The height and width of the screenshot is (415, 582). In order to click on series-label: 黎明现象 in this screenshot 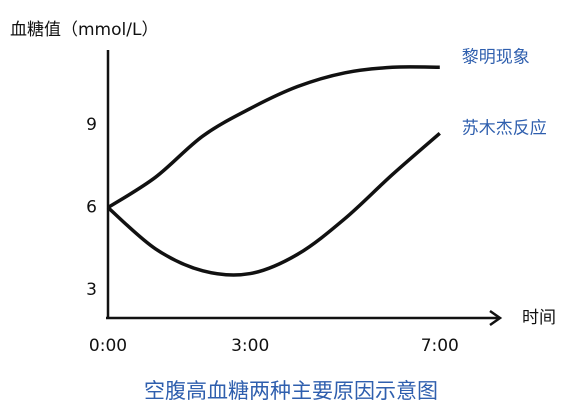, I will do `click(496, 57)`.